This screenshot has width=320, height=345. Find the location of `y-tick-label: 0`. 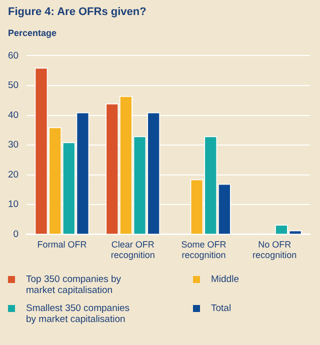

y-tick-label: 0 is located at coordinates (16, 234).